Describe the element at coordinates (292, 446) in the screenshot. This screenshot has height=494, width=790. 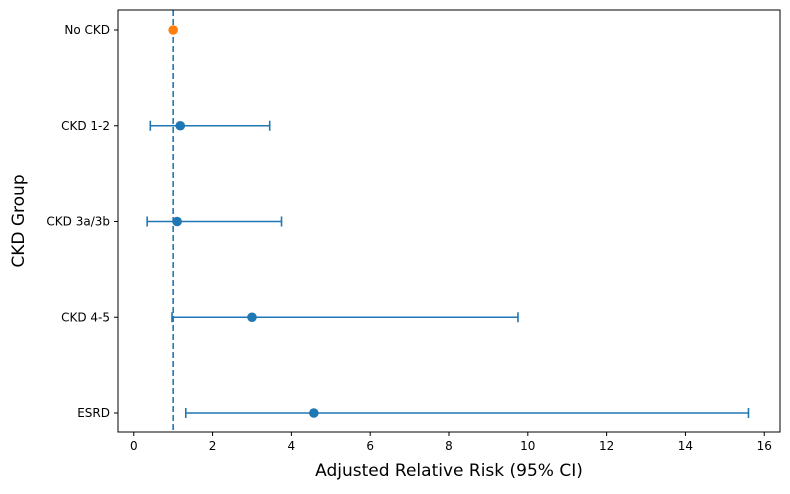
I see `x-tick-label-2: 4` at that location.